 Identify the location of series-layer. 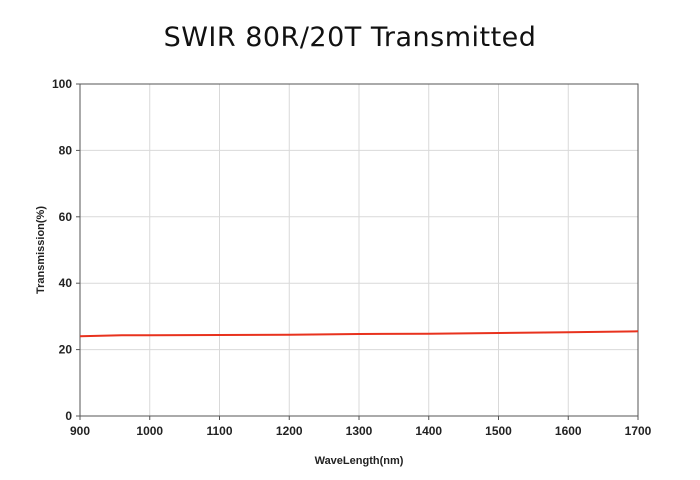
(359, 334).